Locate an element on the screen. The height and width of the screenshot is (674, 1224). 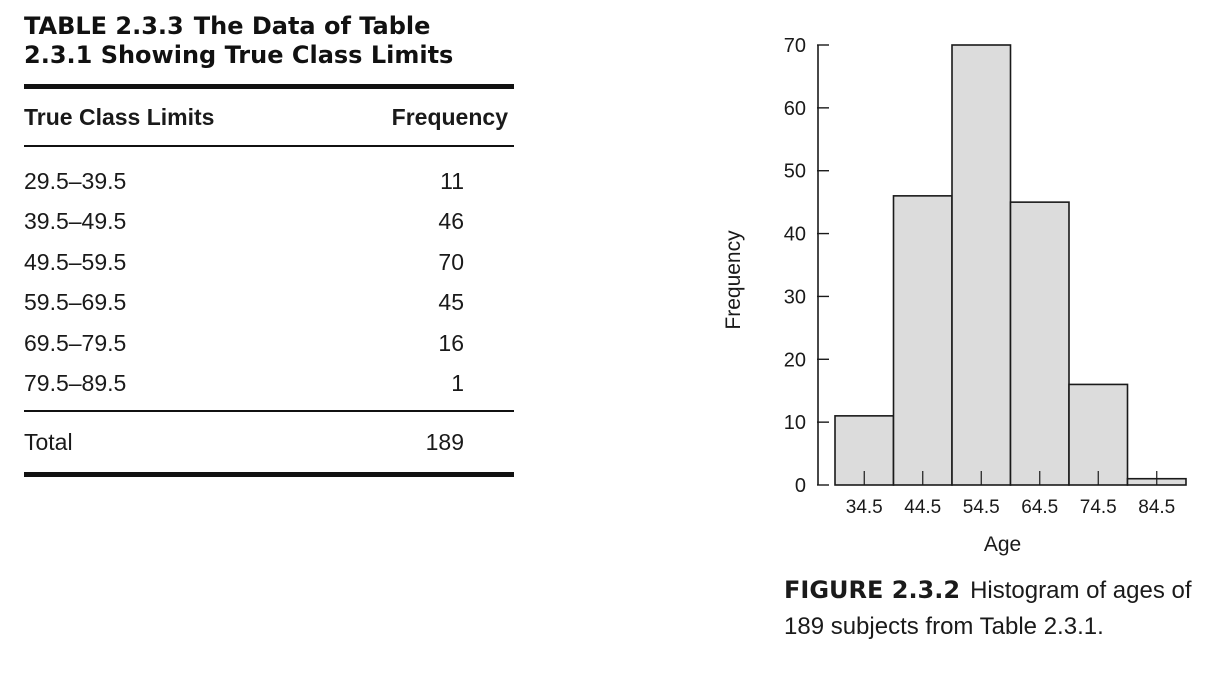
header-frequency: Frequency is located at coordinates (449, 116).